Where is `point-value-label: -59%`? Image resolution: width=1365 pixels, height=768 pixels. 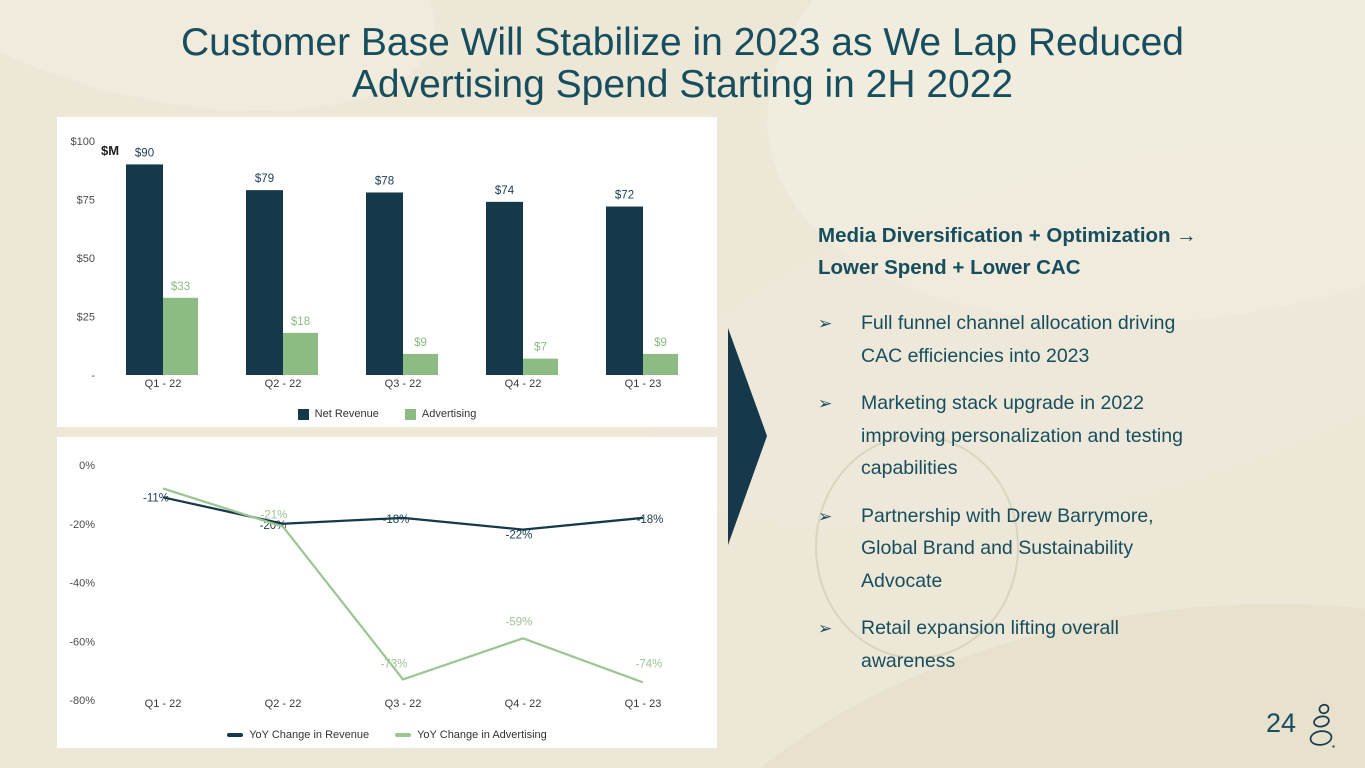
point-value-label: -59% is located at coordinates (519, 622).